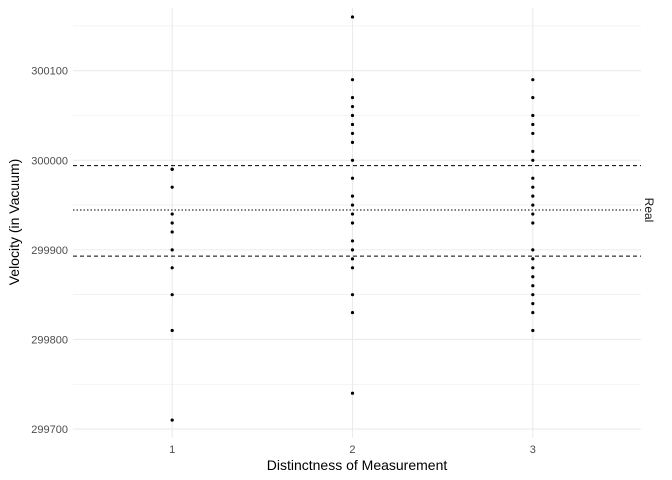 The height and width of the screenshot is (480, 672). I want to click on x-tick-label: 2, so click(352, 450).